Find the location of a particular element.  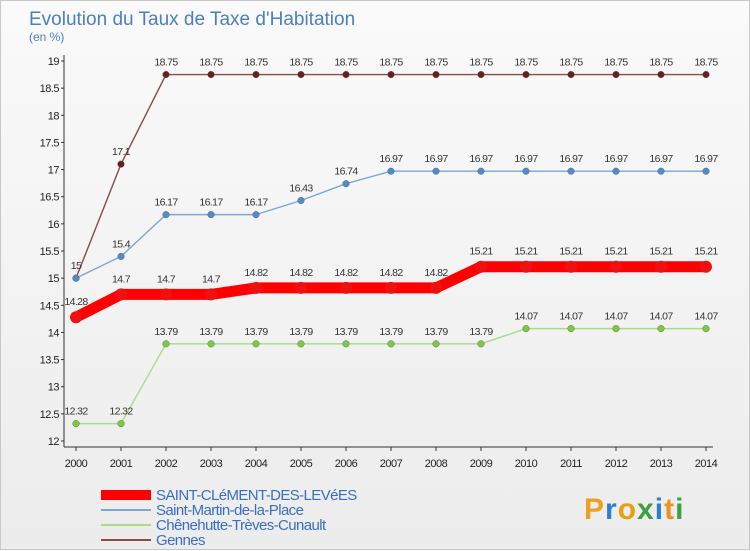

legend-label-0: SAINT-CLéMENT-DES-LEVéES is located at coordinates (256, 495).